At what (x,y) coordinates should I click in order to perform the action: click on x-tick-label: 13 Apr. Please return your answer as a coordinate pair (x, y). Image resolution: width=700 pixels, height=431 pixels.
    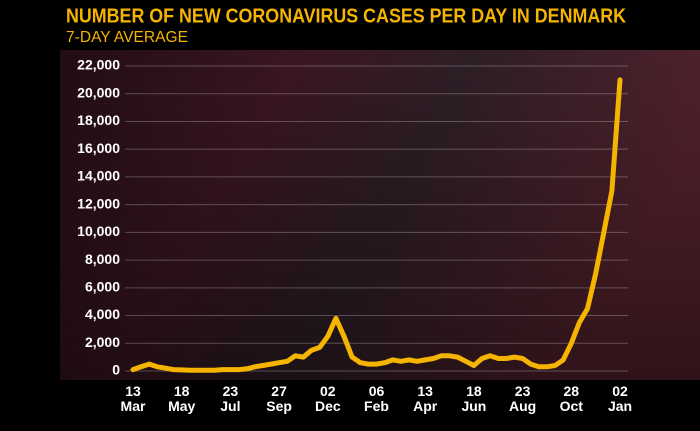
    Looking at the image, I should click on (425, 398).